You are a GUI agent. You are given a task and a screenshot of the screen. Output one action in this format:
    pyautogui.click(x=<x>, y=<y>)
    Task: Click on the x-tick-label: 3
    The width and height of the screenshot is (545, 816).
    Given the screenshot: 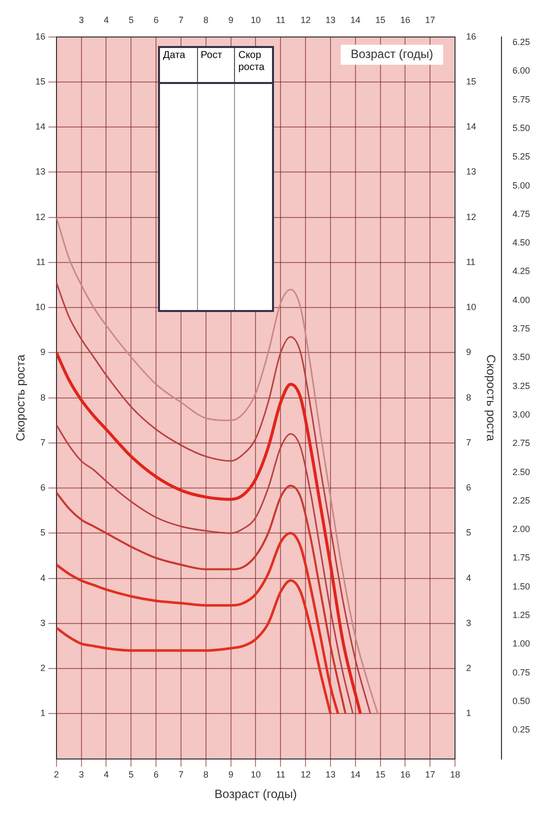 What is the action you would take?
    pyautogui.click(x=81, y=775)
    